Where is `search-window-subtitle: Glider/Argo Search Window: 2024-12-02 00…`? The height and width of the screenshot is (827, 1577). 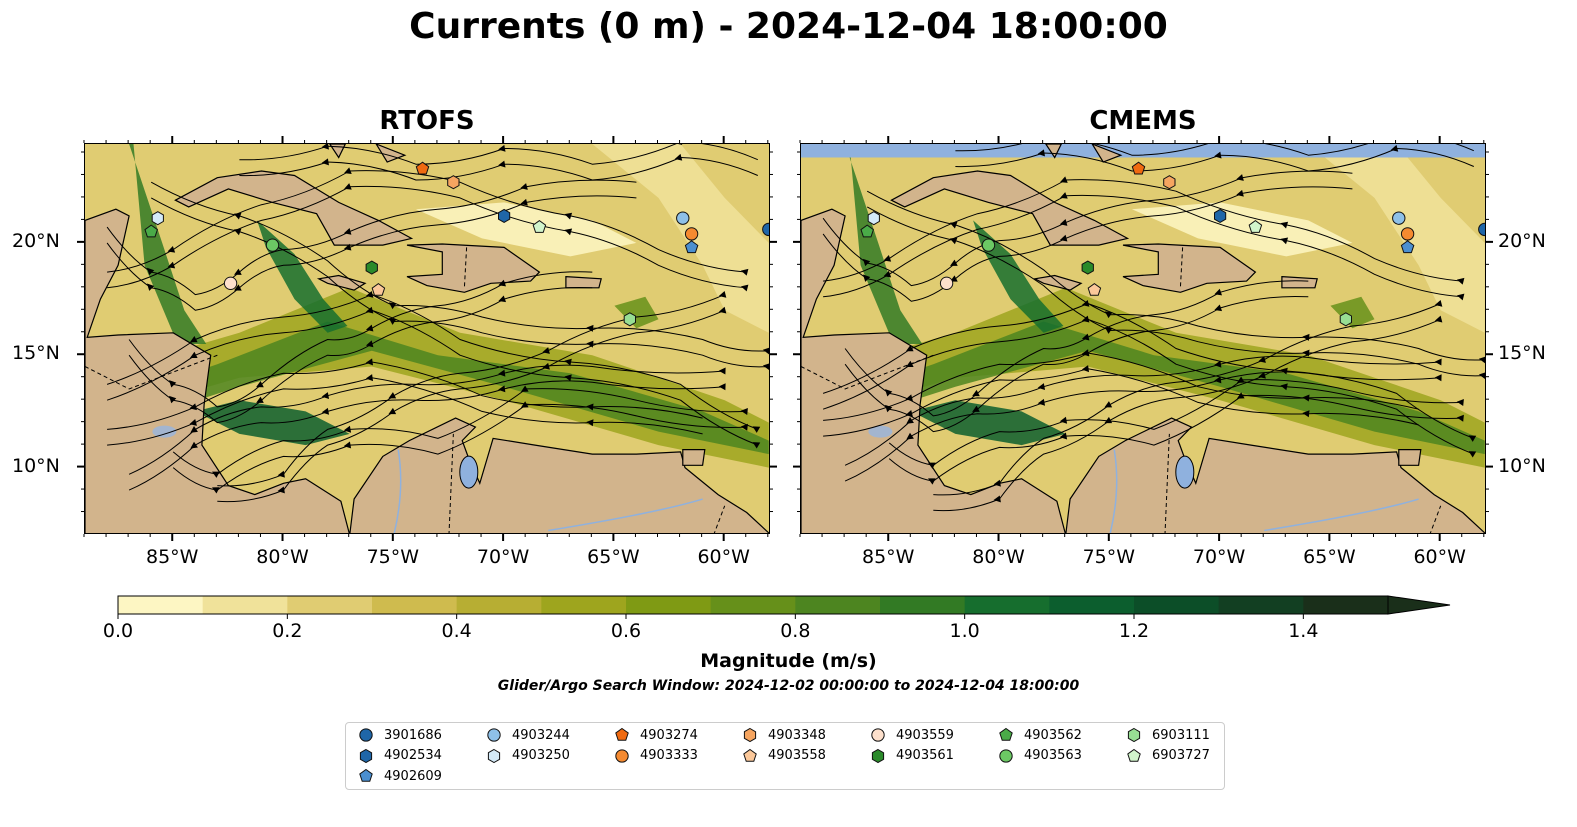 search-window-subtitle: Glider/Argo Search Window: 2024-12-02 00… is located at coordinates (788, 686).